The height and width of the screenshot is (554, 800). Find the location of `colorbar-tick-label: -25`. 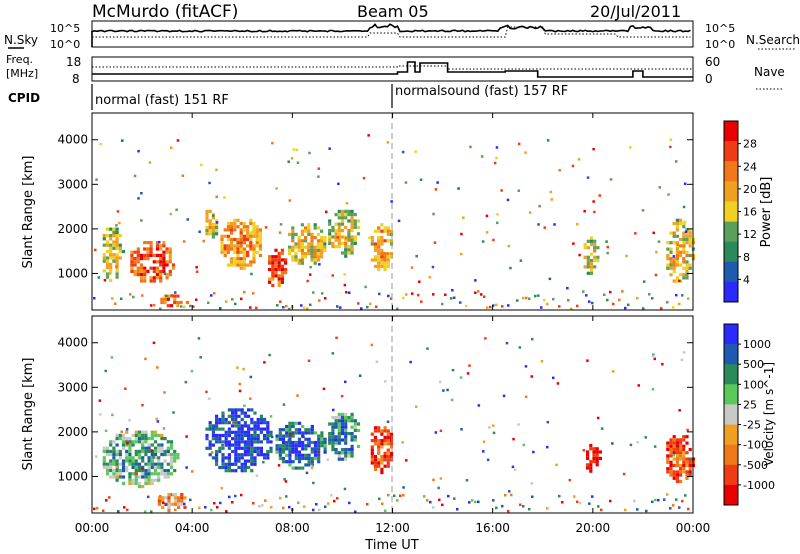

colorbar-tick-label: -25 is located at coordinates (752, 425).